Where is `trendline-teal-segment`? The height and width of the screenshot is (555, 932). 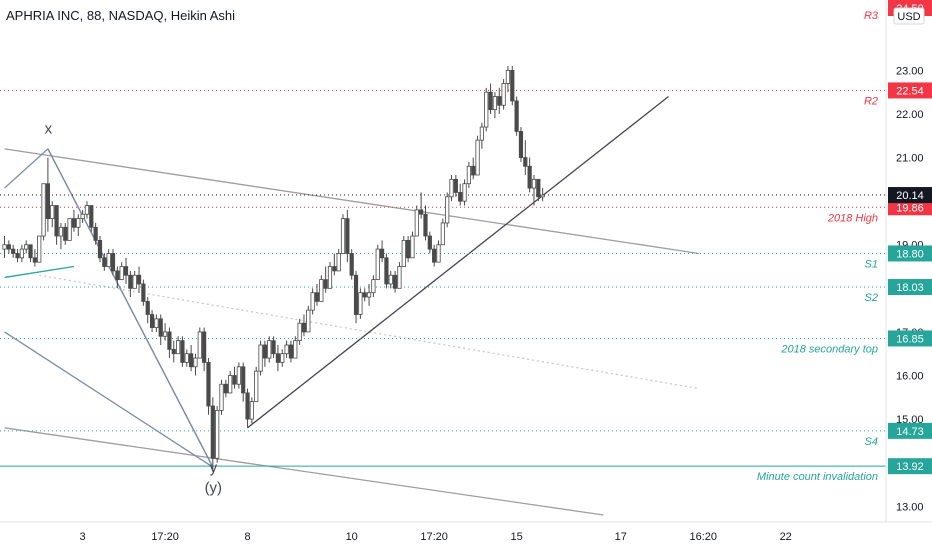
trendline-teal-segment is located at coordinates (39, 272).